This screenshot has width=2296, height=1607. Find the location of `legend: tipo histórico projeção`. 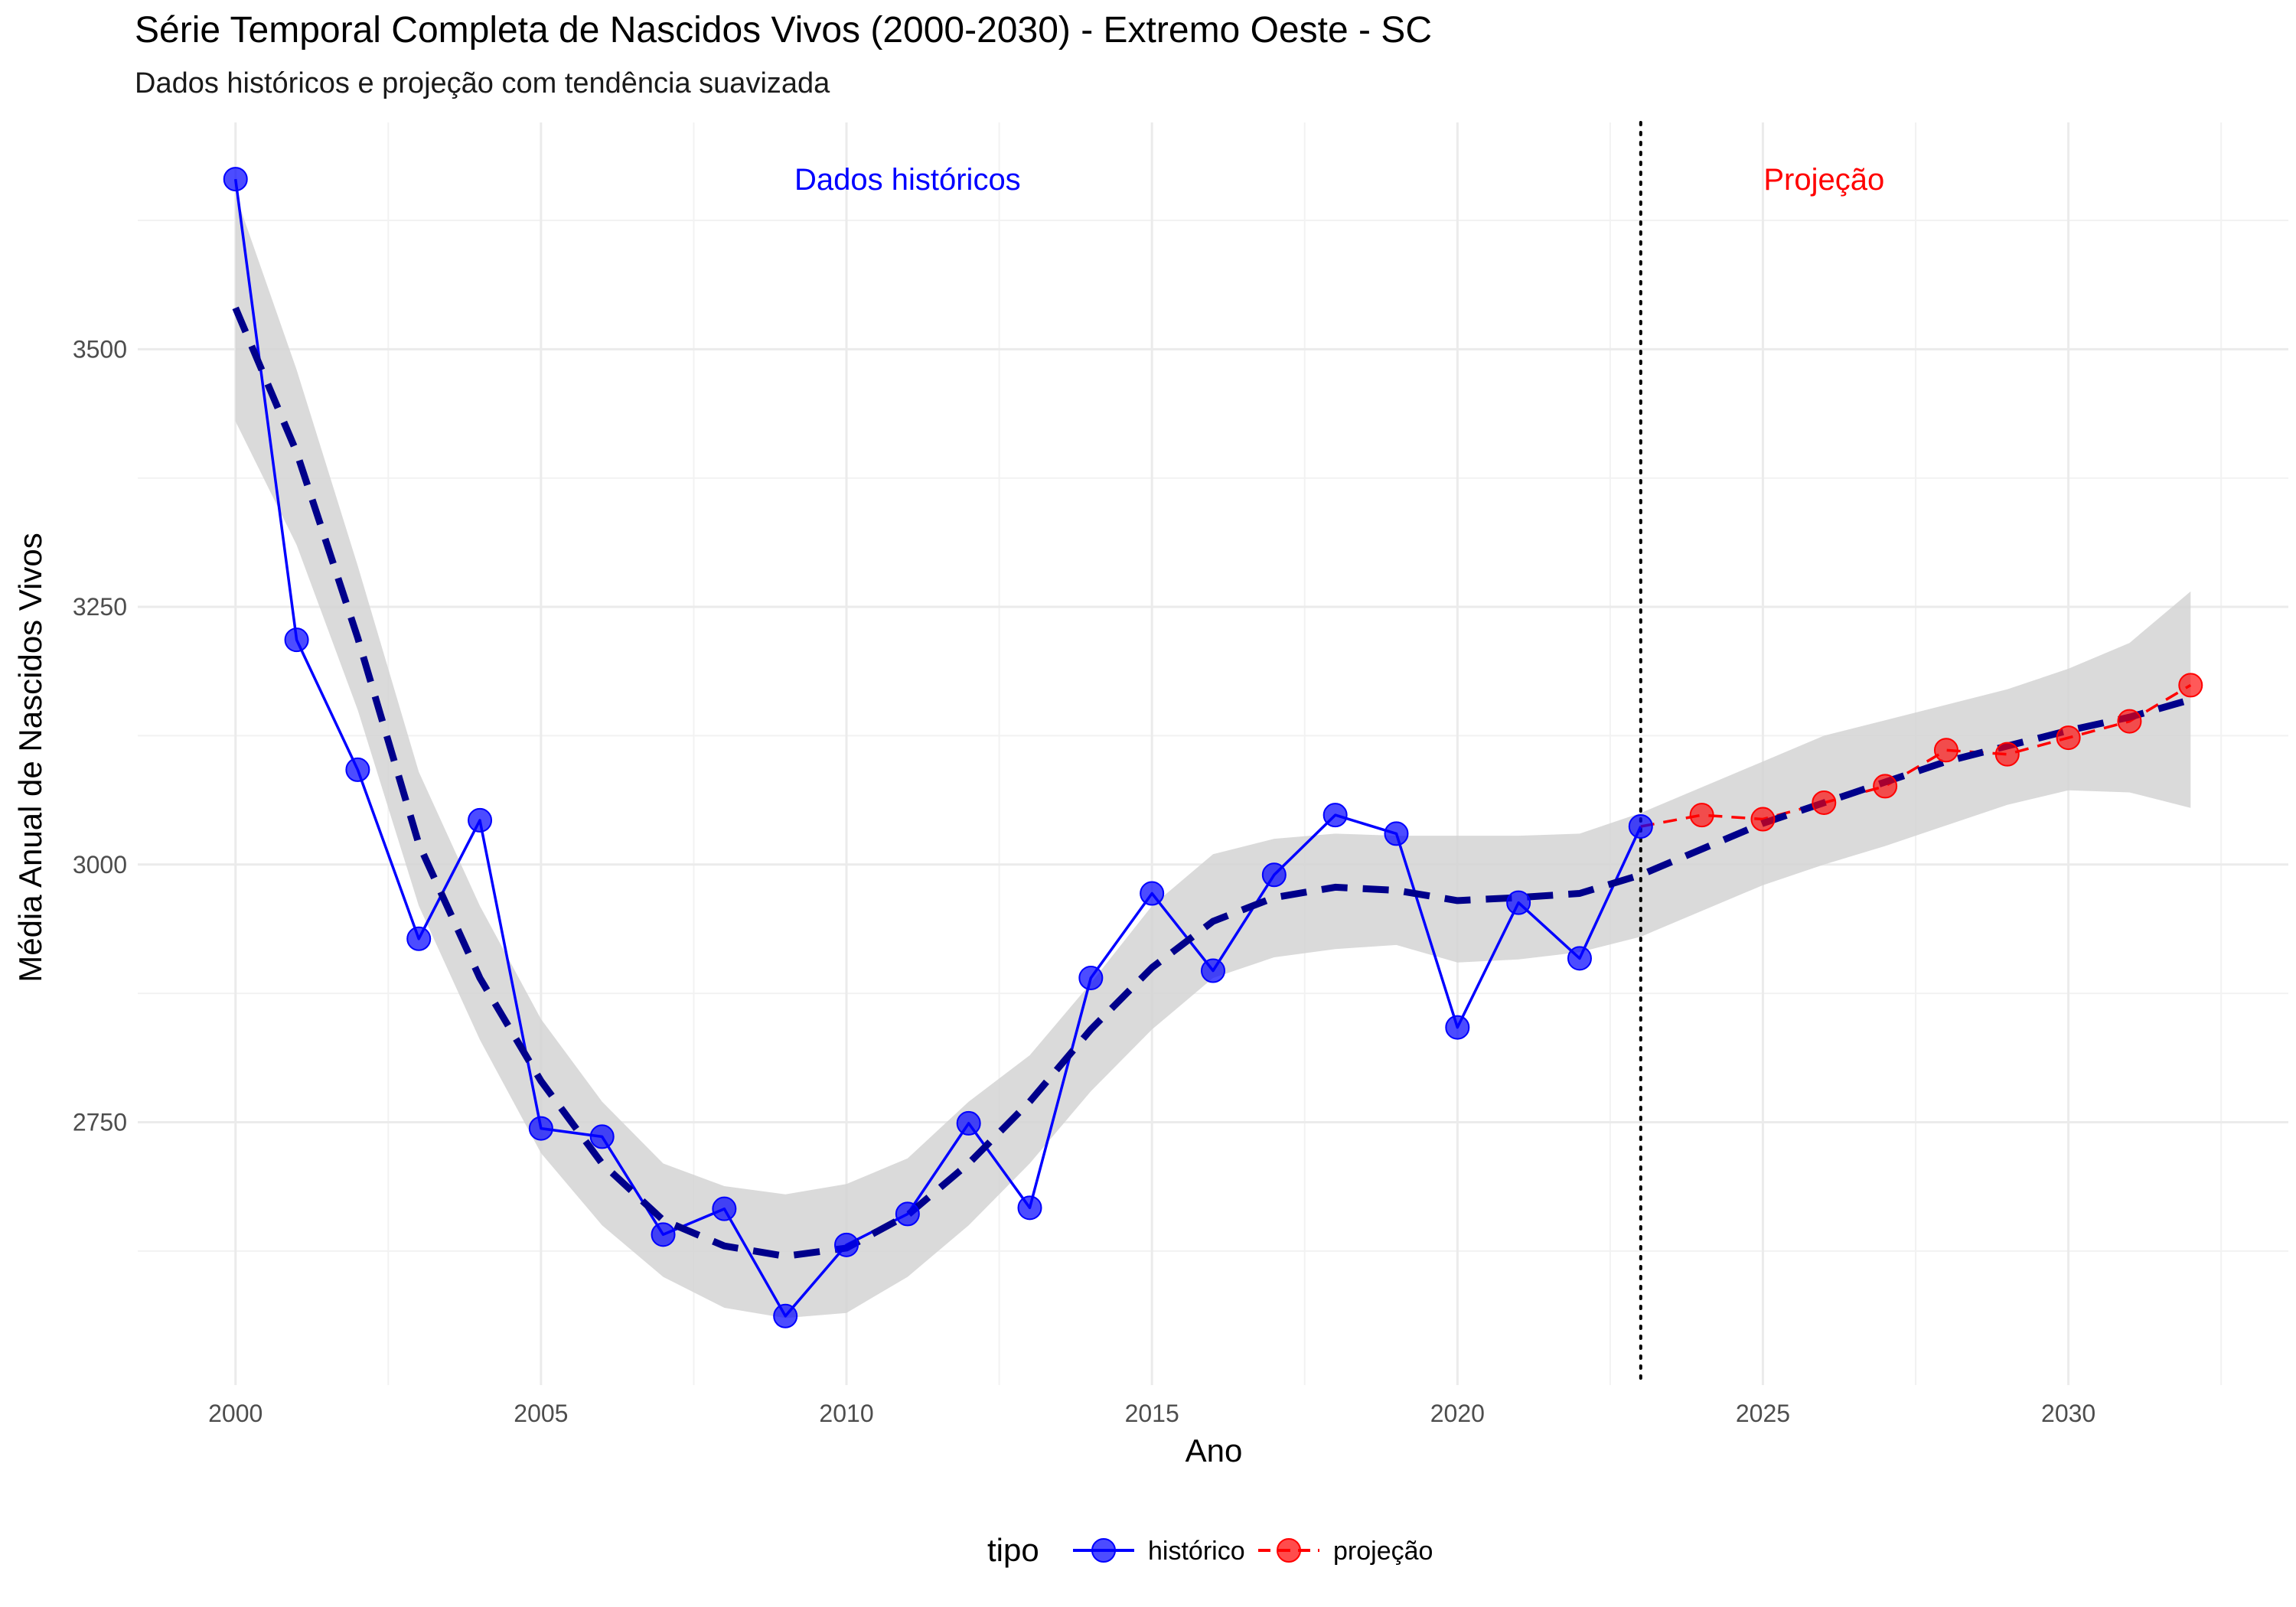

legend: tipo histórico projeção is located at coordinates (1210, 1550).